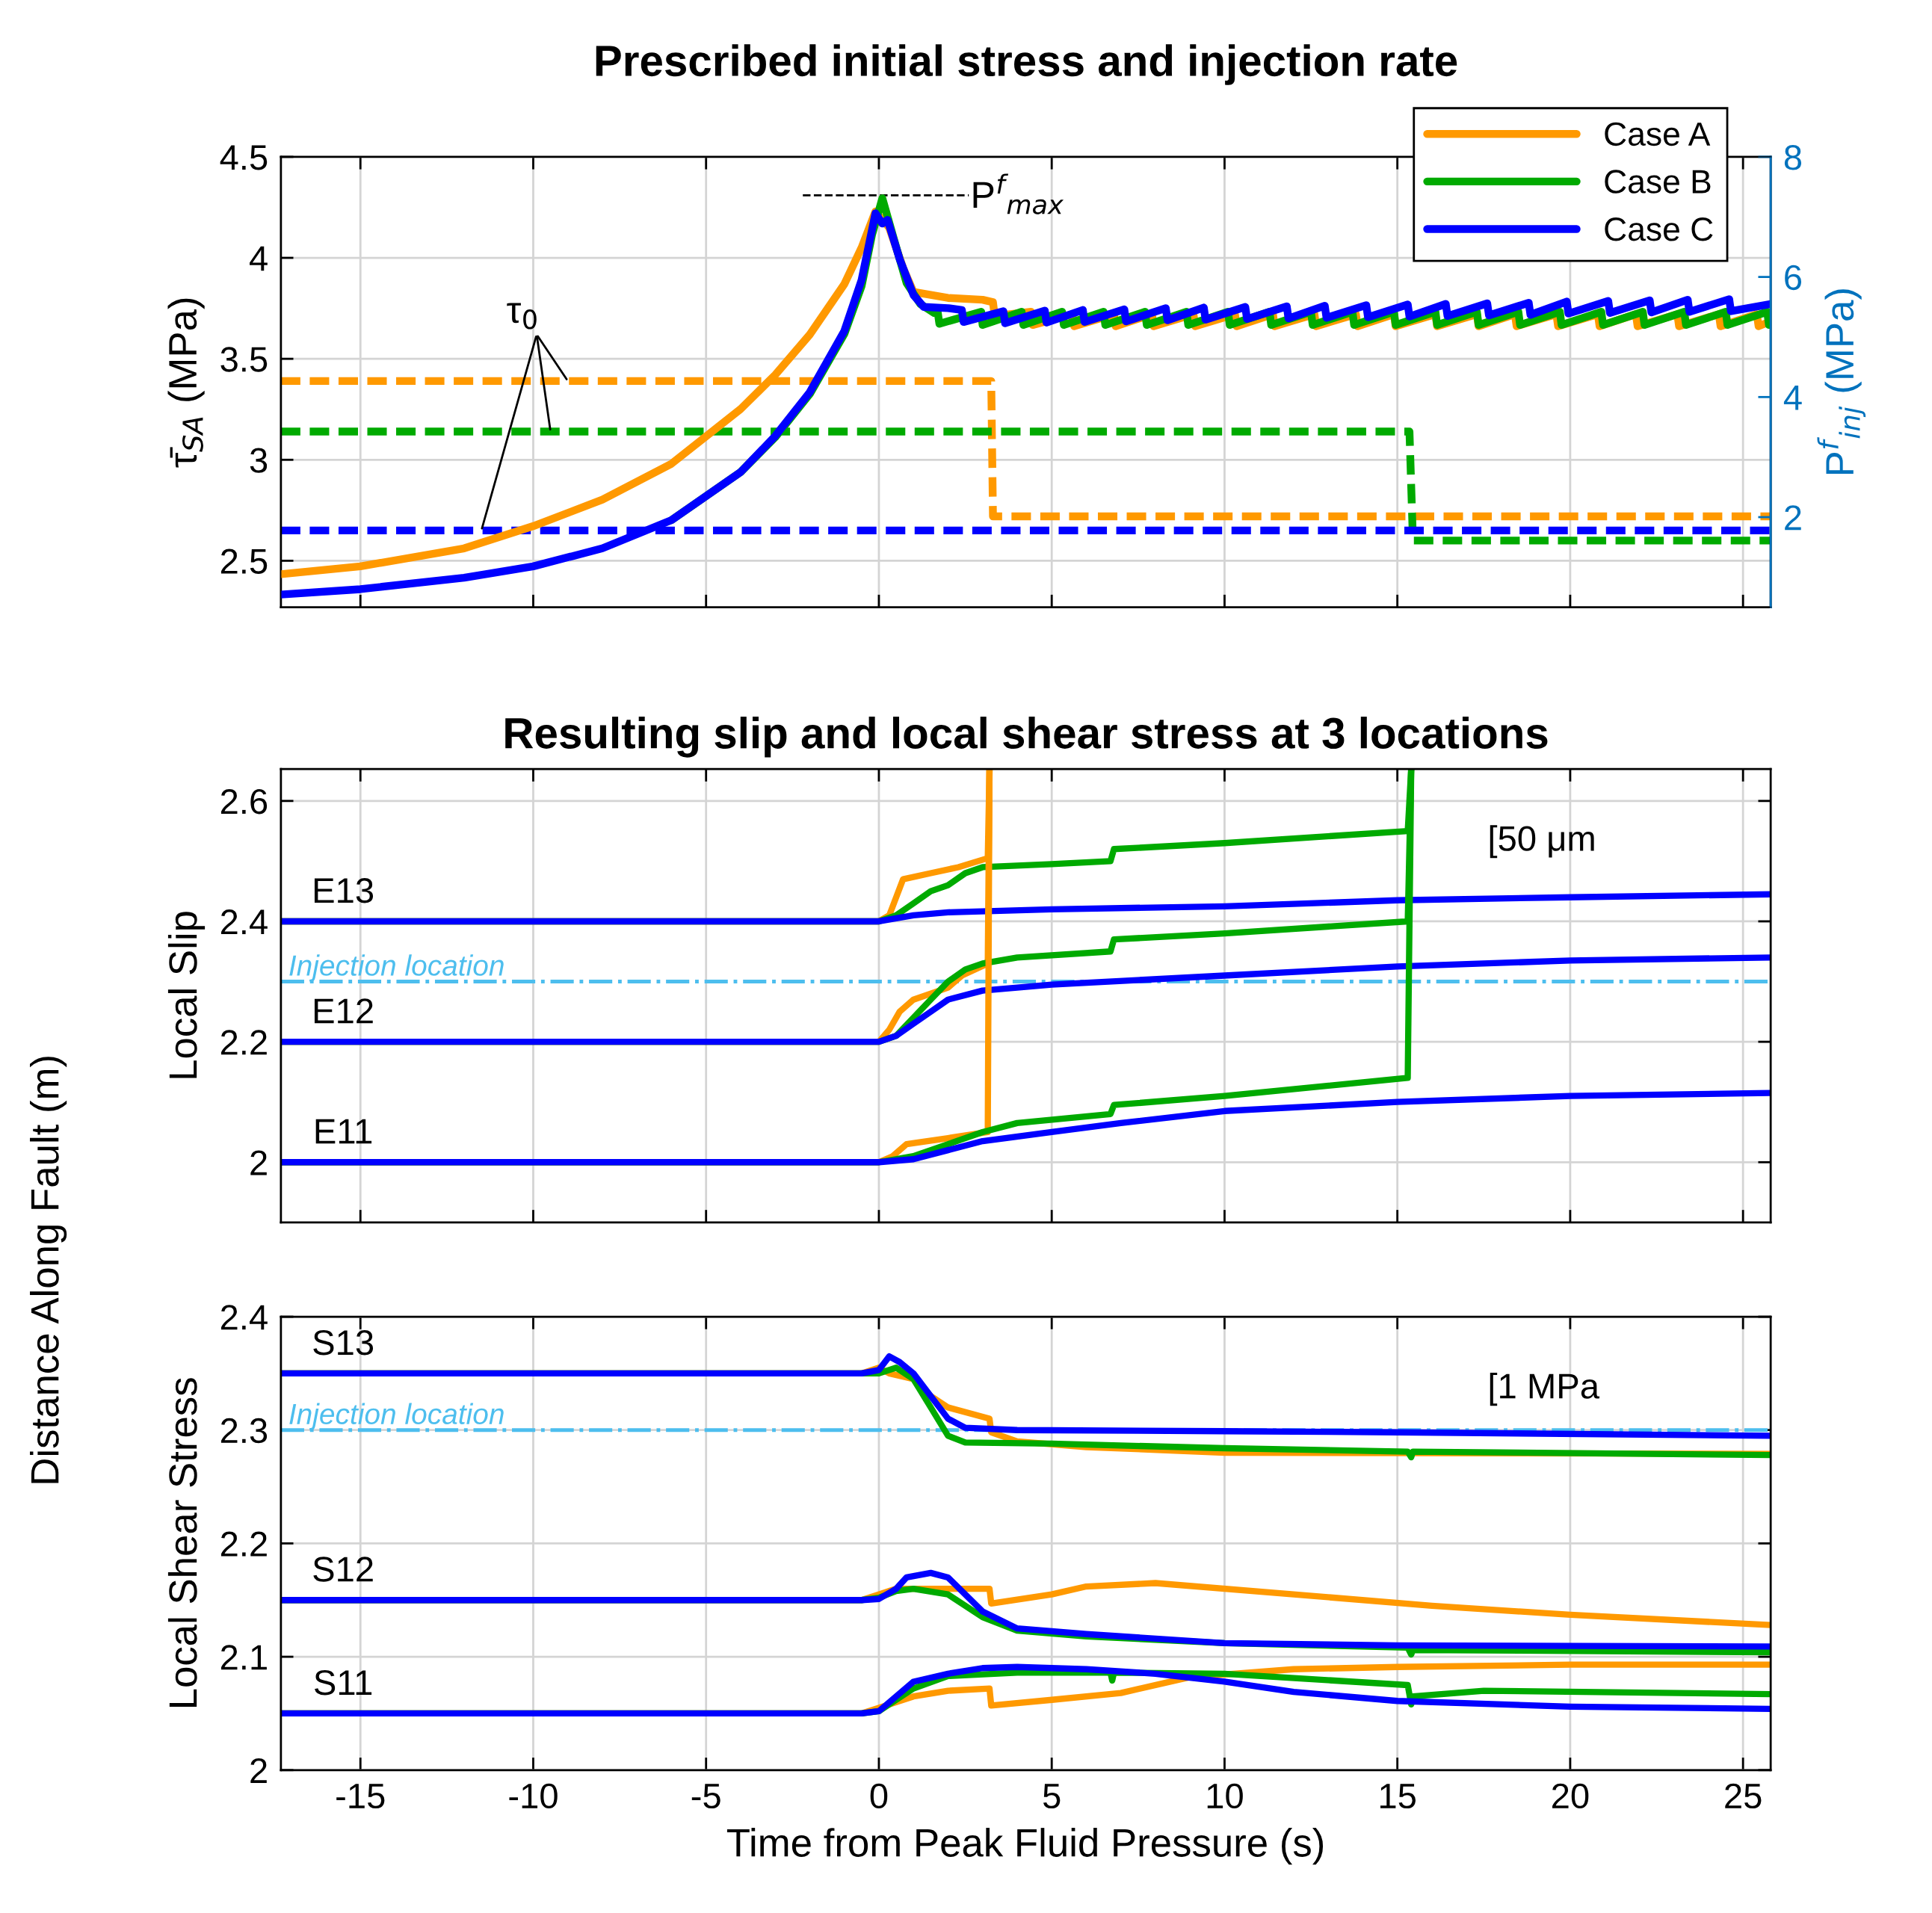  What do you see at coordinates (1545, 1389) in the screenshot?
I see `annotation: [1 MPa` at bounding box center [1545, 1389].